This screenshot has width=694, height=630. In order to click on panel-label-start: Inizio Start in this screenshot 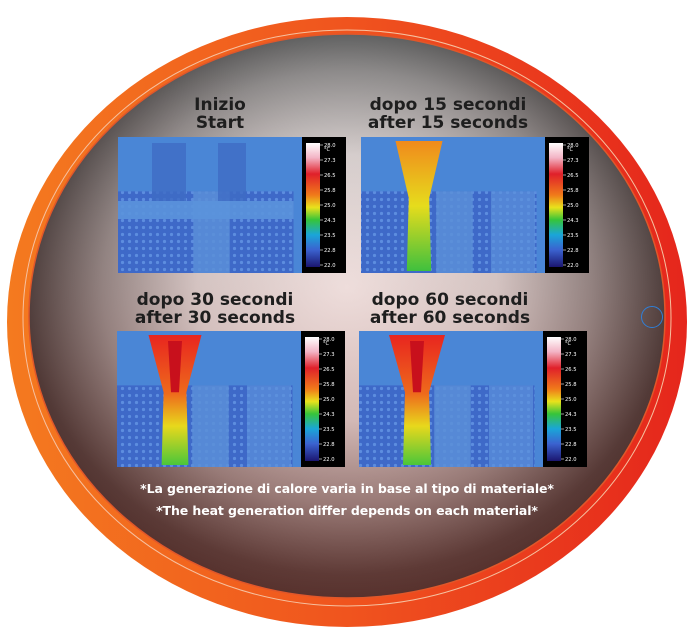, I will do `click(220, 114)`.